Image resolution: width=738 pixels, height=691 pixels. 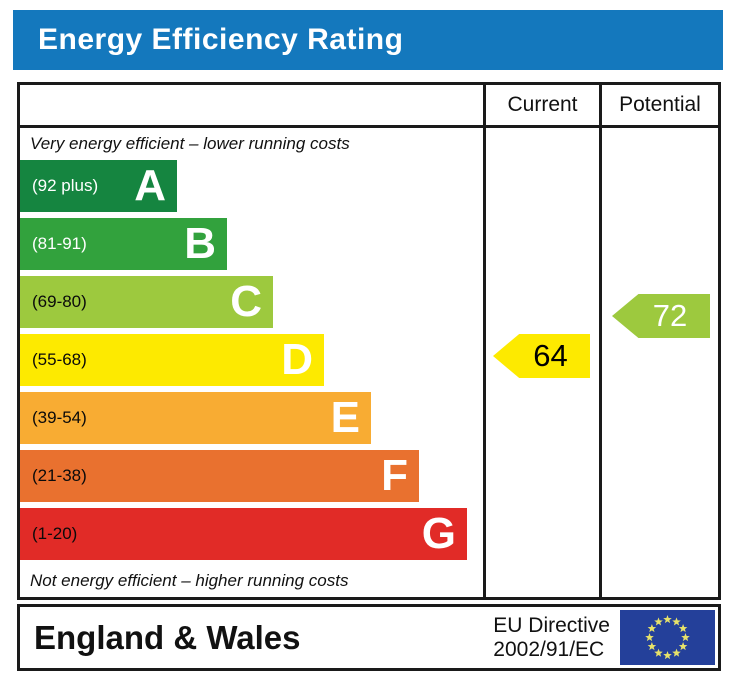 I want to click on band-f: (21-38) F, so click(x=219, y=476).